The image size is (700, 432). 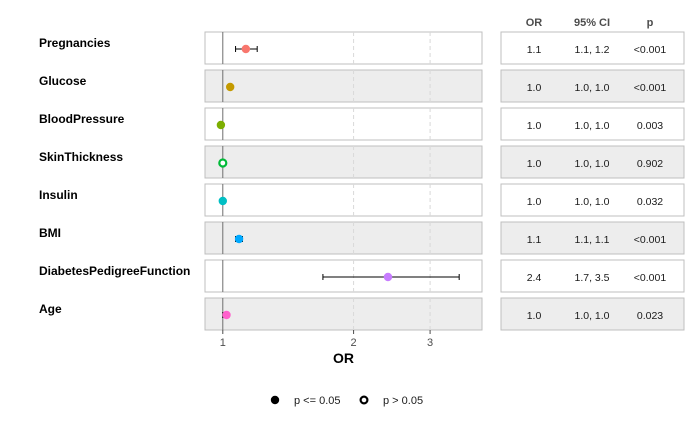 I want to click on variable-label: Insulin, so click(x=58, y=195).